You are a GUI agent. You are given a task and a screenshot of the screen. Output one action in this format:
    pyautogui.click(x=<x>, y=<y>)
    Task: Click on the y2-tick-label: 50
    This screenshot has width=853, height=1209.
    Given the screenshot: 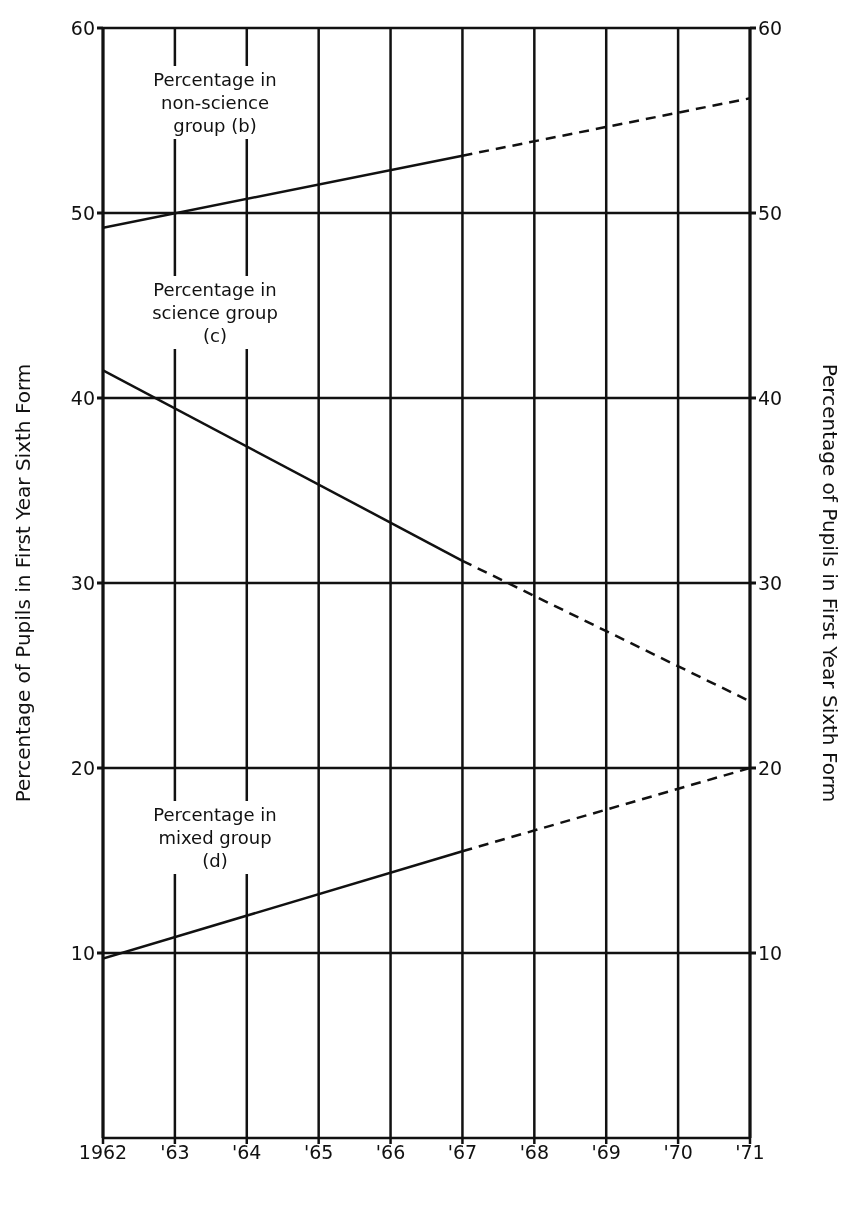 What is the action you would take?
    pyautogui.click(x=770, y=212)
    